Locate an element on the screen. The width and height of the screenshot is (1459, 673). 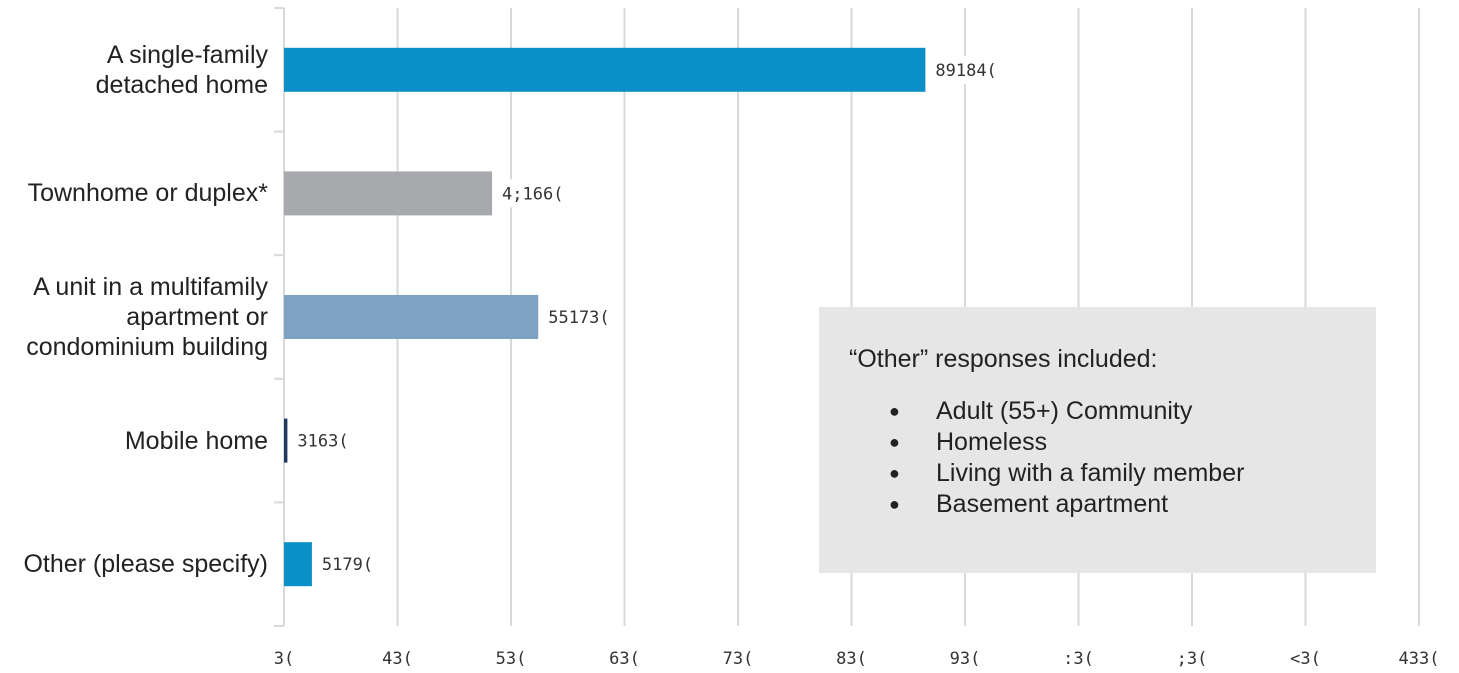
x-tick-label: ;3( is located at coordinates (1192, 659).